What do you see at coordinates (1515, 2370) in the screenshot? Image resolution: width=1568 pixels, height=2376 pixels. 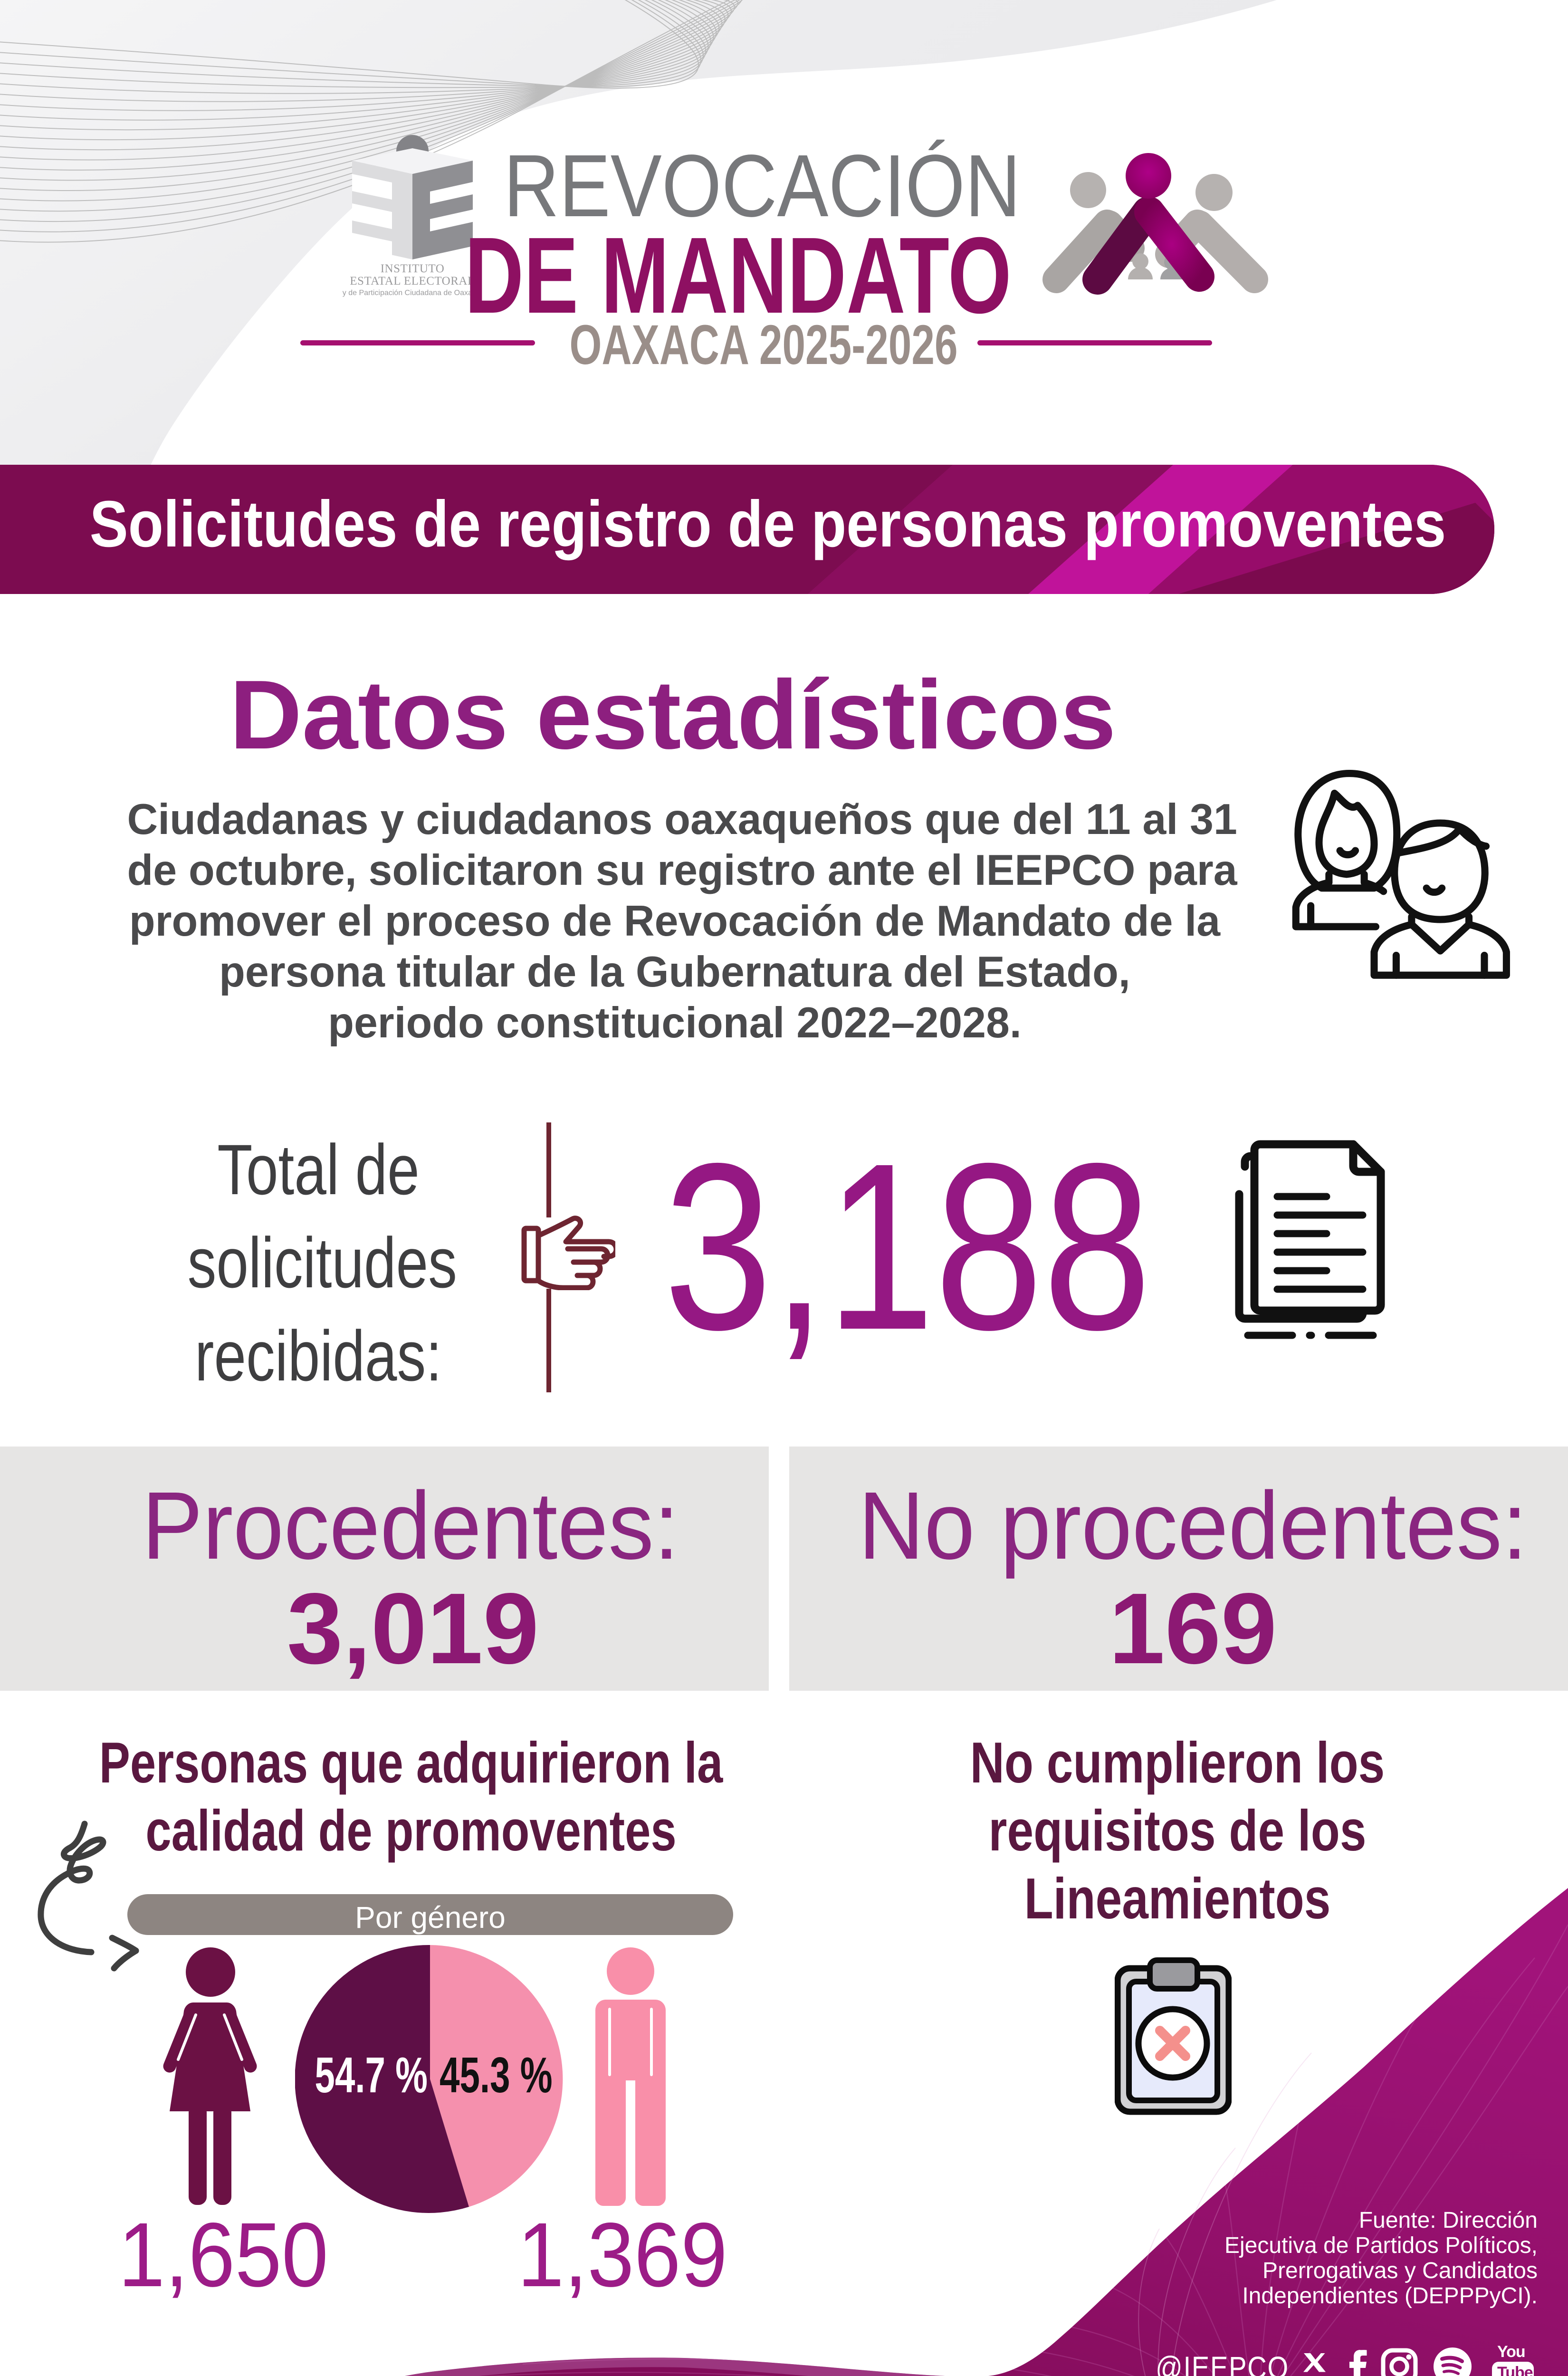 I see `svg-text: Tube` at bounding box center [1515, 2370].